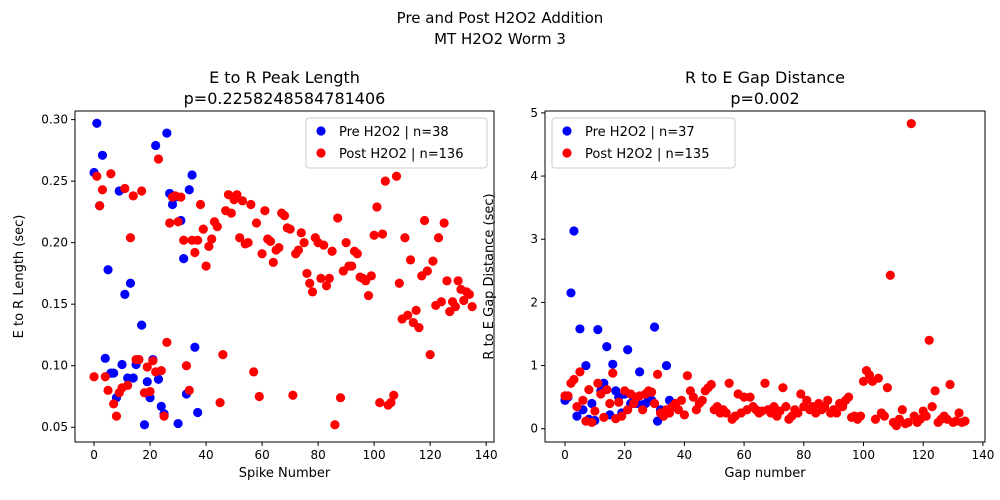 The width and height of the screenshot is (1000, 500). I want to click on series-pre, so click(146, 274).